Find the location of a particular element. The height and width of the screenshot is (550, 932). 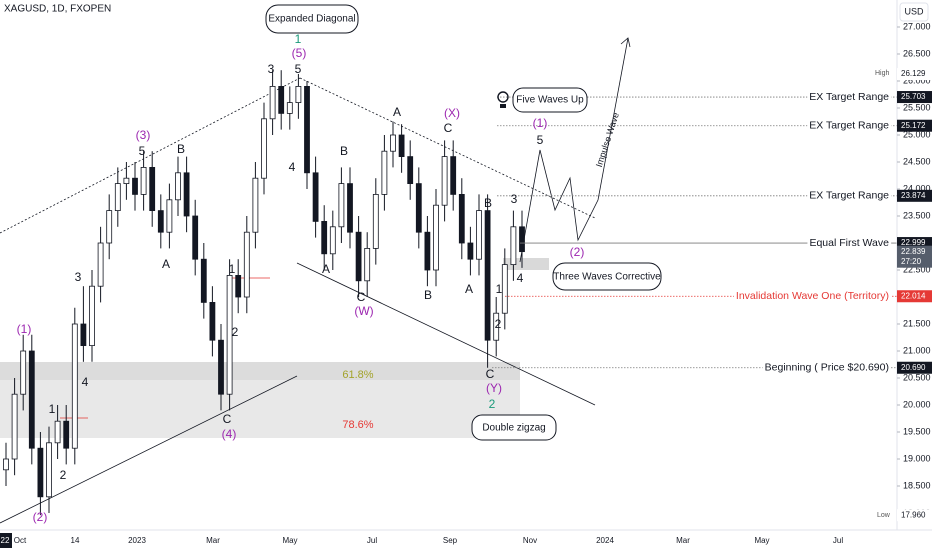

y-tick-label: 24.000 is located at coordinates (917, 188).